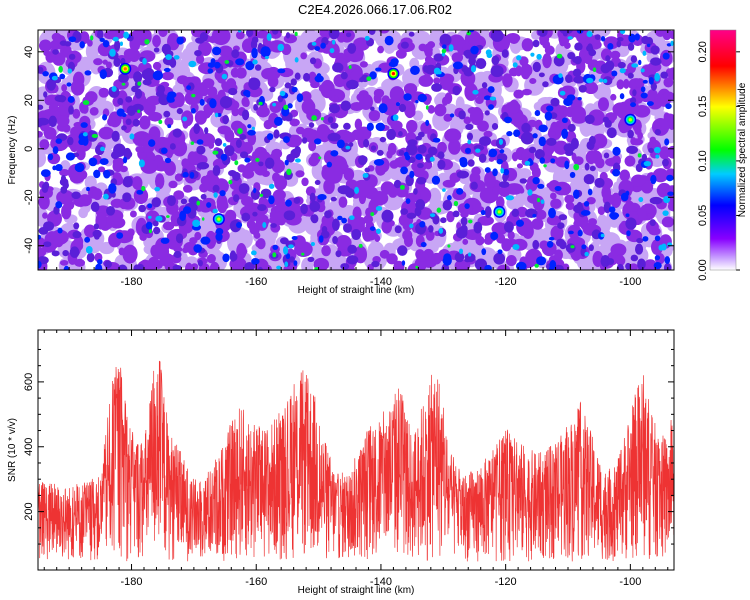  I want to click on snr-x-tick-label: -160, so click(256, 582).